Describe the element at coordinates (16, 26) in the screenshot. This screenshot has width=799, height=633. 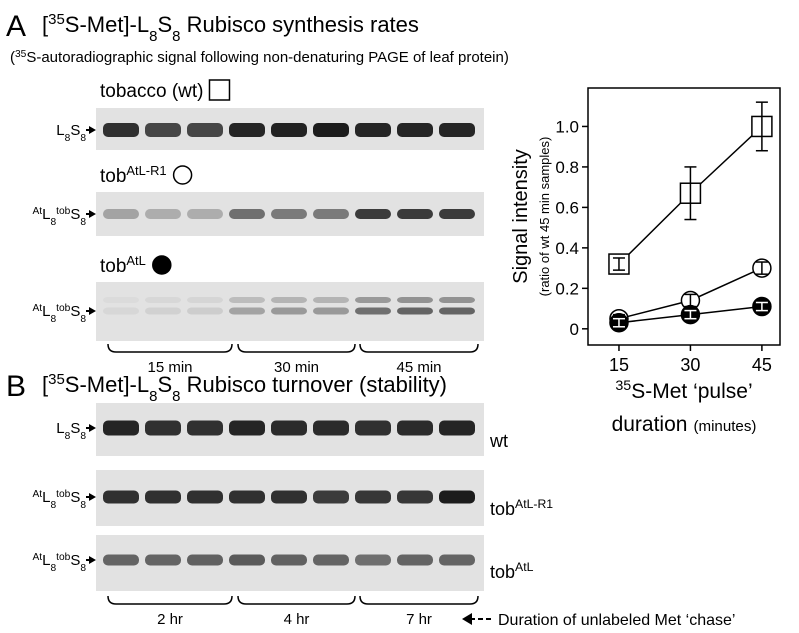
I see `panel-letter: A` at that location.